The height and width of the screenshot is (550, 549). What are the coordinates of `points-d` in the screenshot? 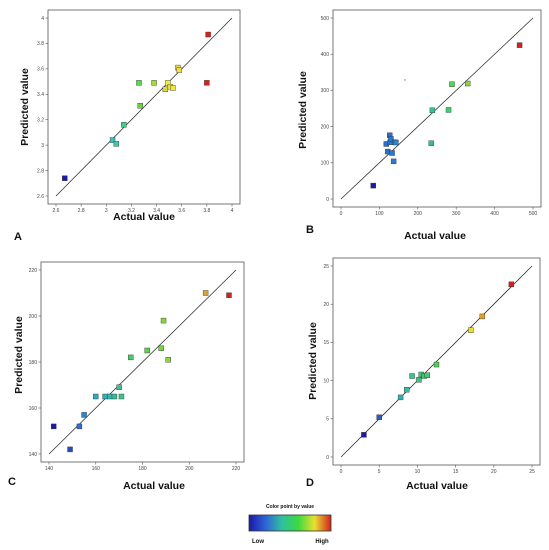 It's located at (438, 359).